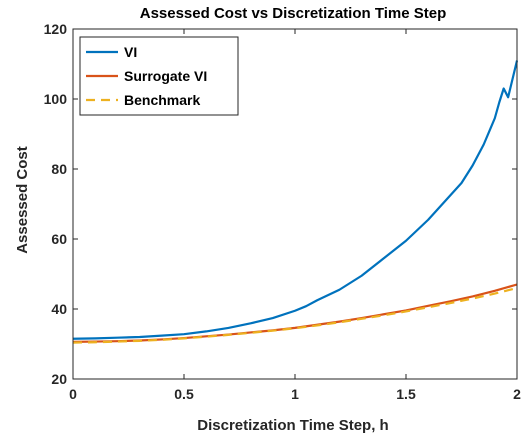 This screenshot has width=522, height=438. What do you see at coordinates (59, 169) in the screenshot?
I see `y-tick-label: 80` at bounding box center [59, 169].